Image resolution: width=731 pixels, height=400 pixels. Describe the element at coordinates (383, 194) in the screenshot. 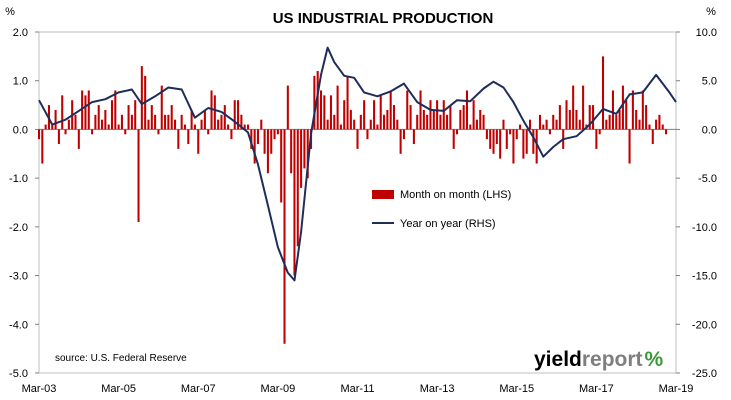

I see `legend-swatch-mom` at that location.